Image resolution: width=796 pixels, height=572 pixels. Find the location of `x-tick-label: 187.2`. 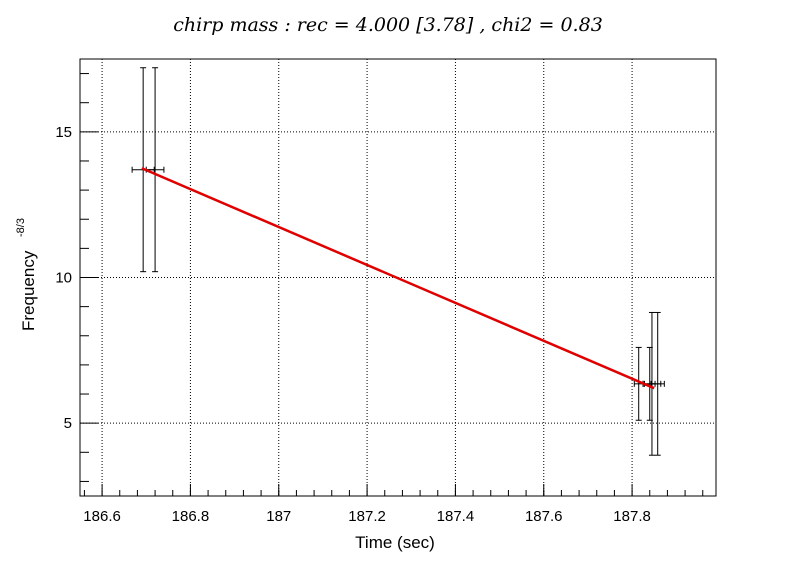

x-tick-label: 187.2 is located at coordinates (367, 516).